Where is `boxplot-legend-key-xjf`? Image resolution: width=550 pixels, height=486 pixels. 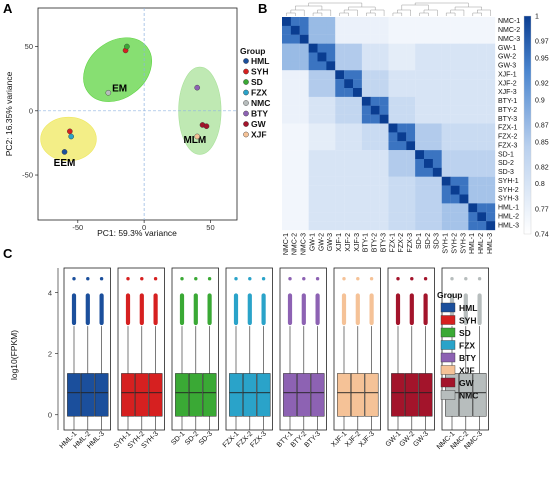
boxplot-legend-key-xjf is located at coordinates (448, 370).